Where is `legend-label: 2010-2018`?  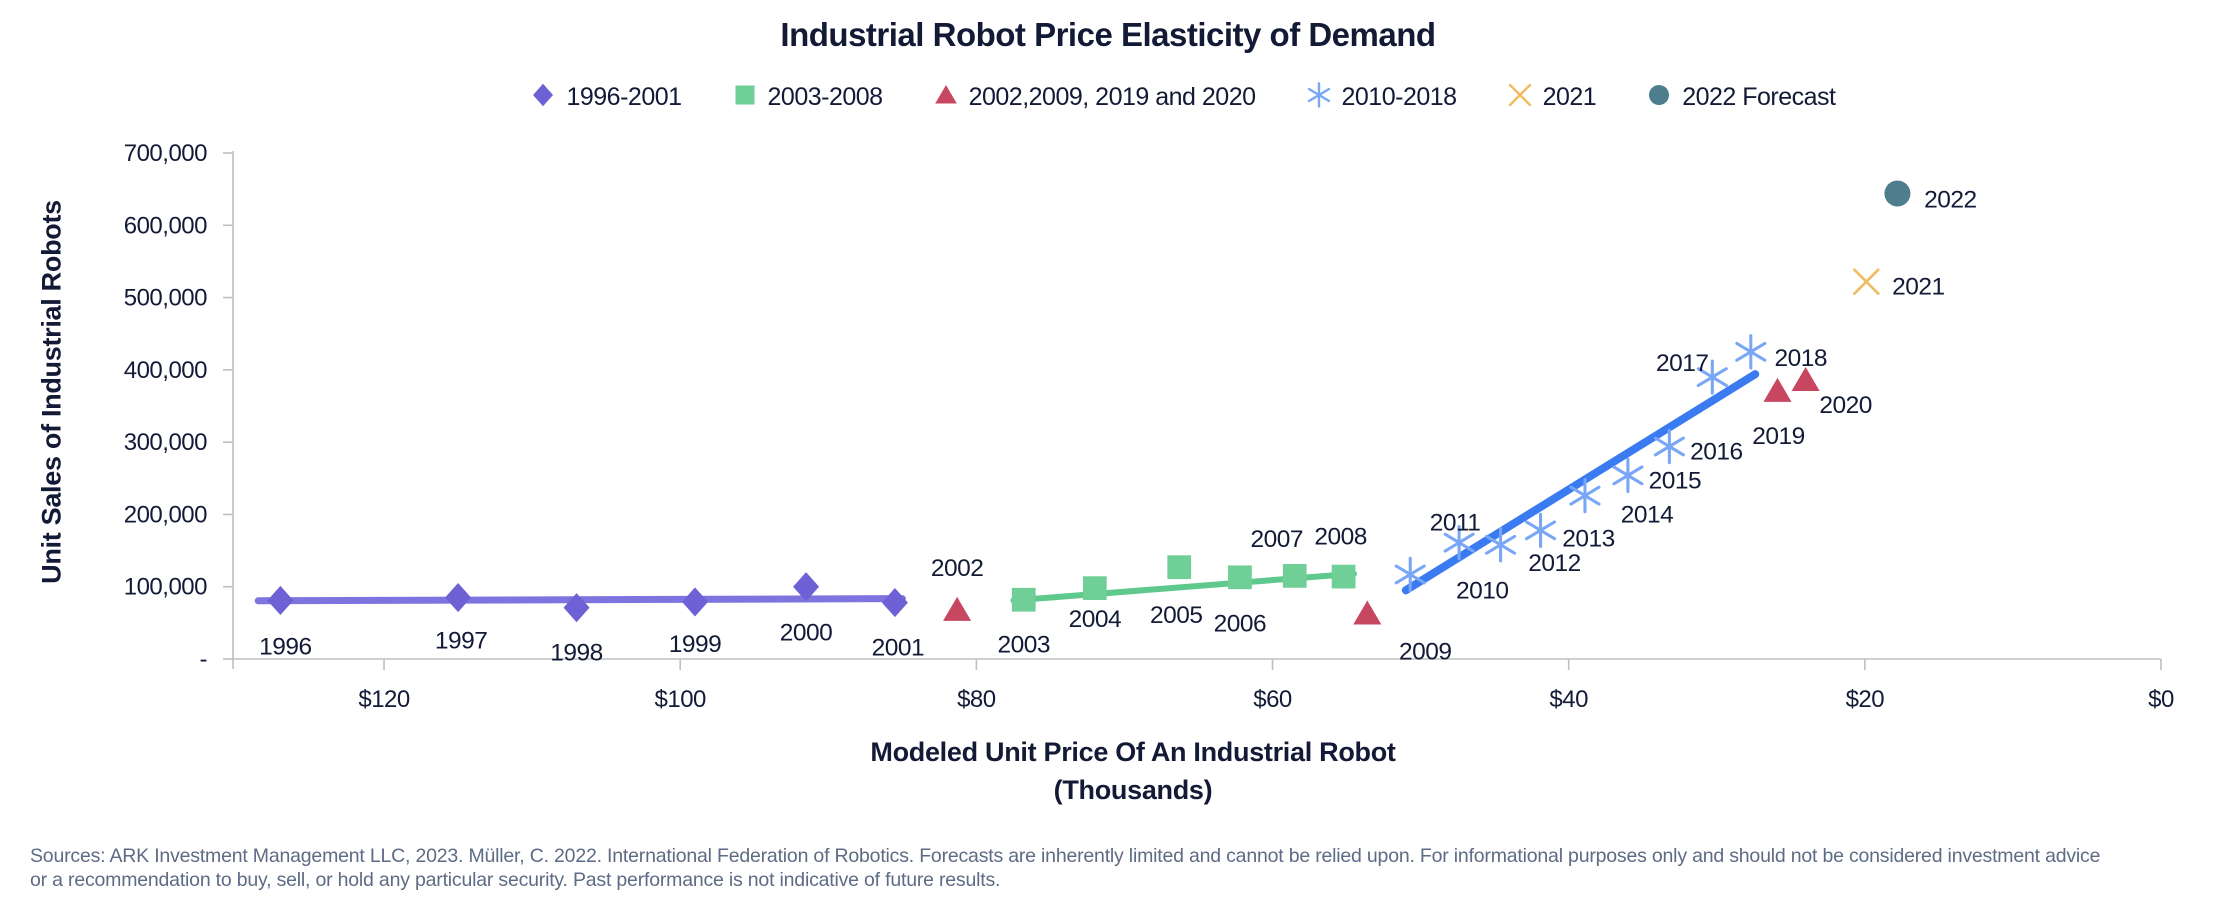 legend-label: 2010-2018 is located at coordinates (1399, 97).